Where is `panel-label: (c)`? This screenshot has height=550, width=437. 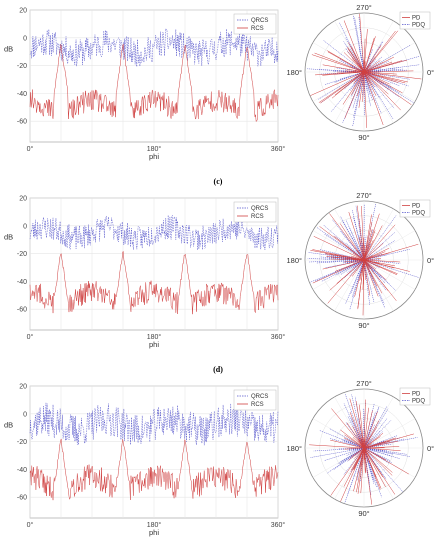 panel-label: (c) is located at coordinates (218, 181).